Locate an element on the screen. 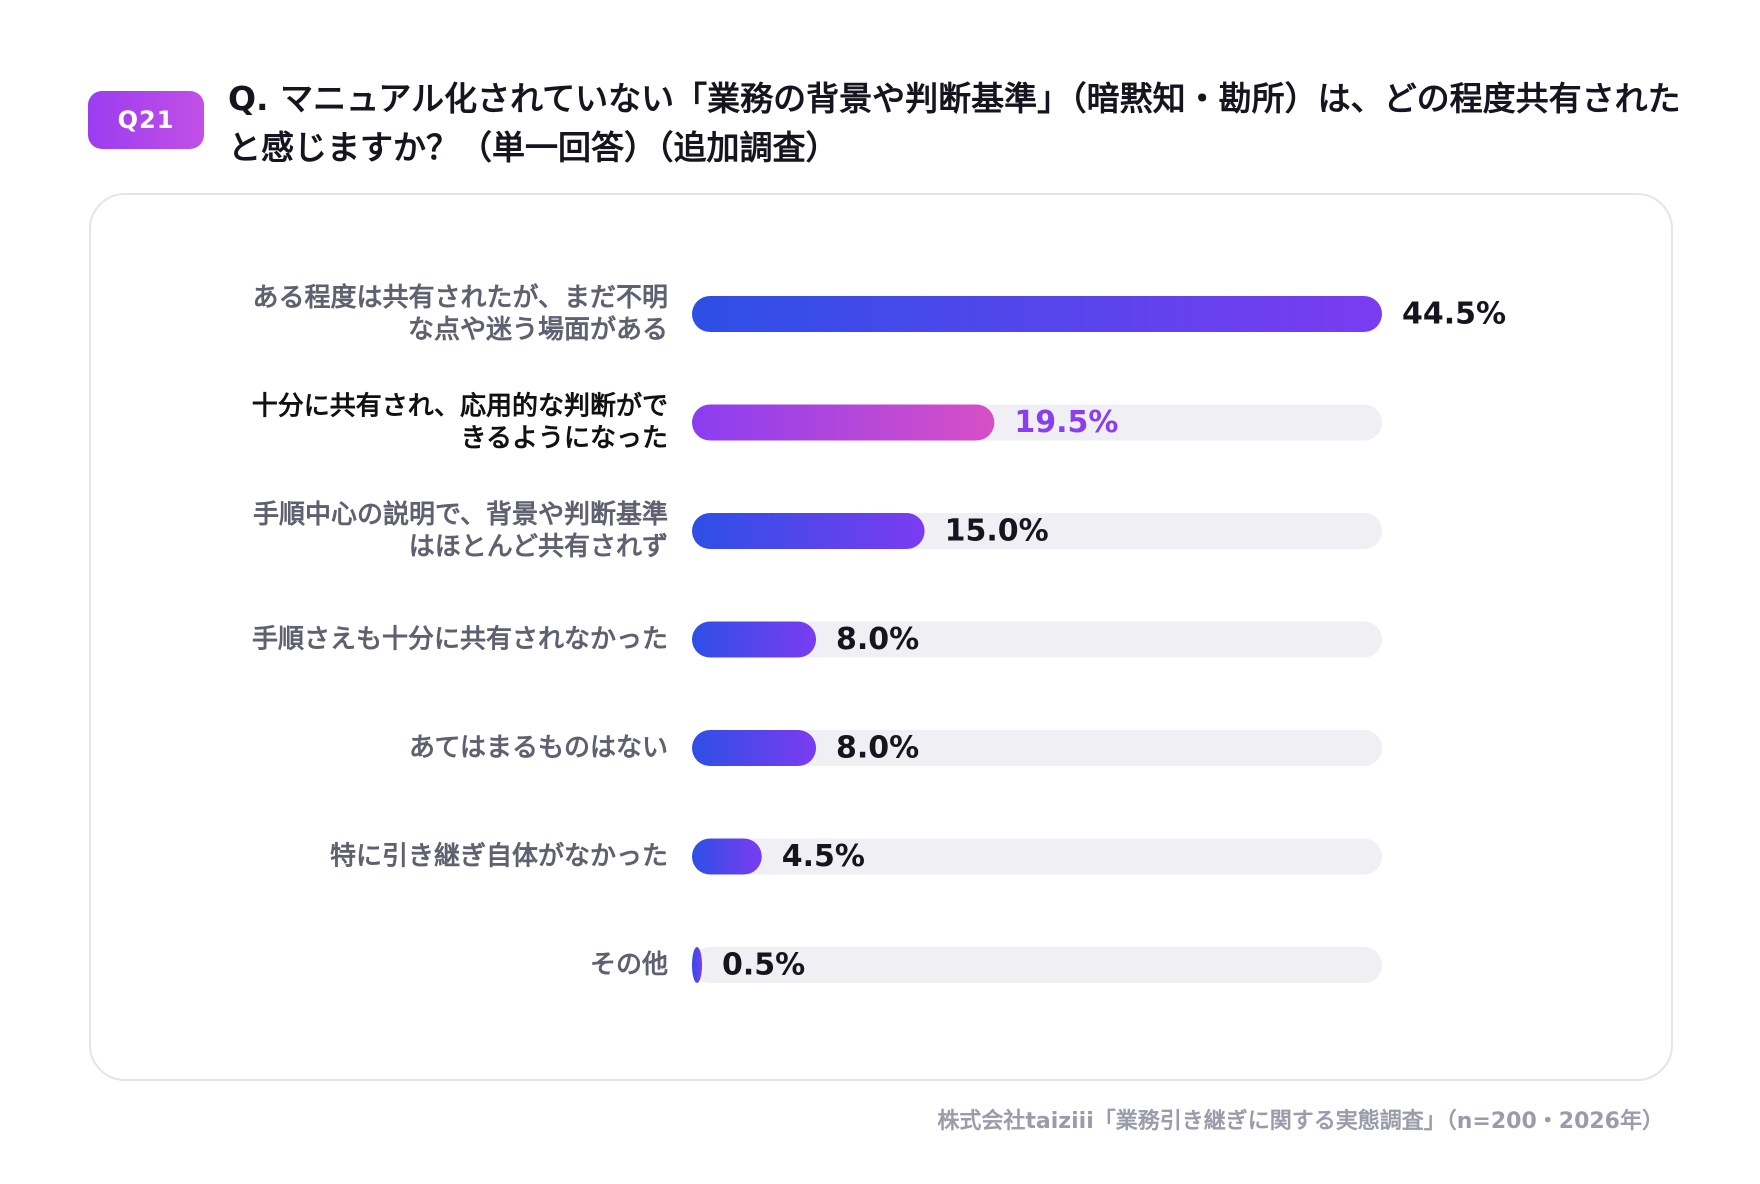  bar-value-label: 19.5% is located at coordinates (1066, 422).